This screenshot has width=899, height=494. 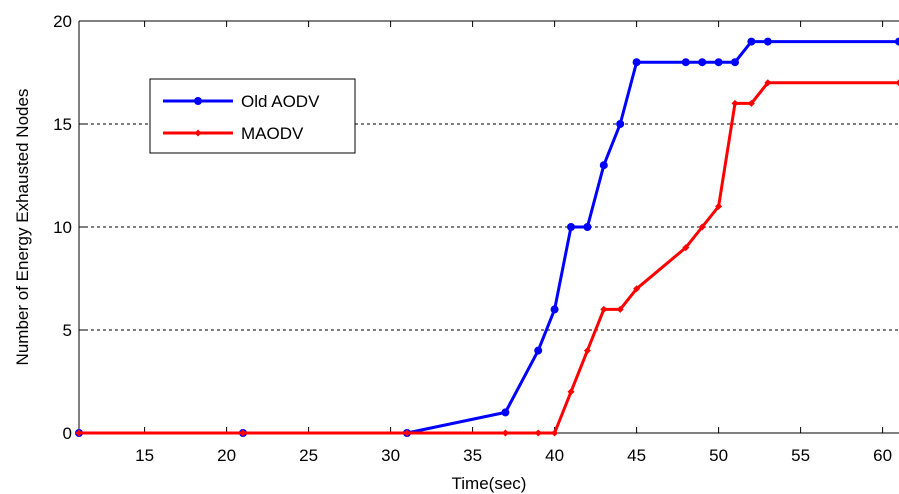 I want to click on x-tick-label-30: 30, so click(x=390, y=455).